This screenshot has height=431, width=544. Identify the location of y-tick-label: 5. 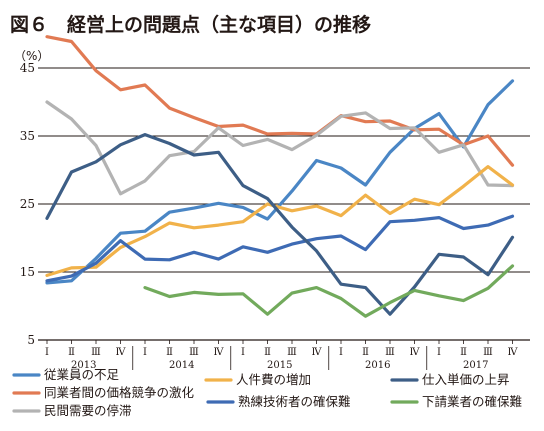
(31, 340).